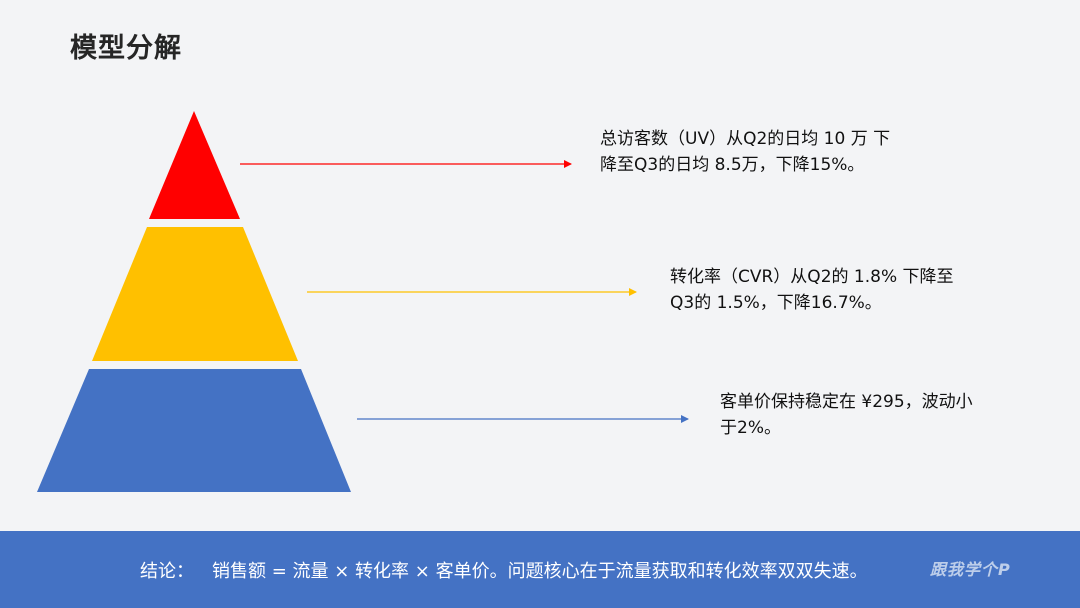  Describe the element at coordinates (812, 290) in the screenshot. I see `note-cvr: 转化率（CVR）从Q2的 1.8% 下降至Q3的 1.5%，下降16.7%。` at that location.